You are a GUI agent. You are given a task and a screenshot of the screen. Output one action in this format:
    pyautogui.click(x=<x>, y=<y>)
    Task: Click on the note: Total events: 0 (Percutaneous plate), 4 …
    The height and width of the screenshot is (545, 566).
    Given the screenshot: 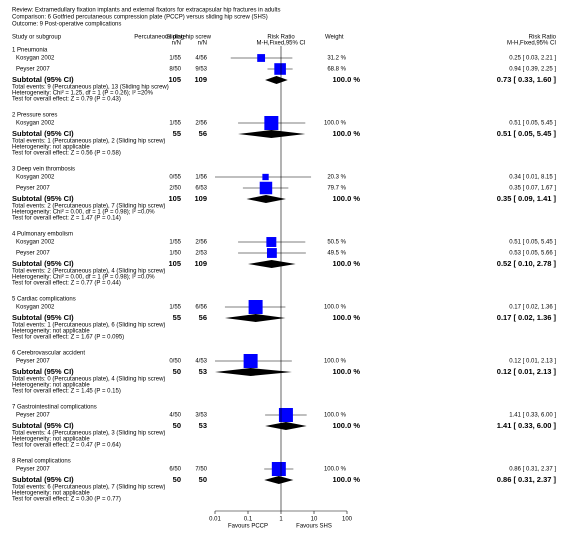 What is the action you would take?
    pyautogui.click(x=88, y=380)
    